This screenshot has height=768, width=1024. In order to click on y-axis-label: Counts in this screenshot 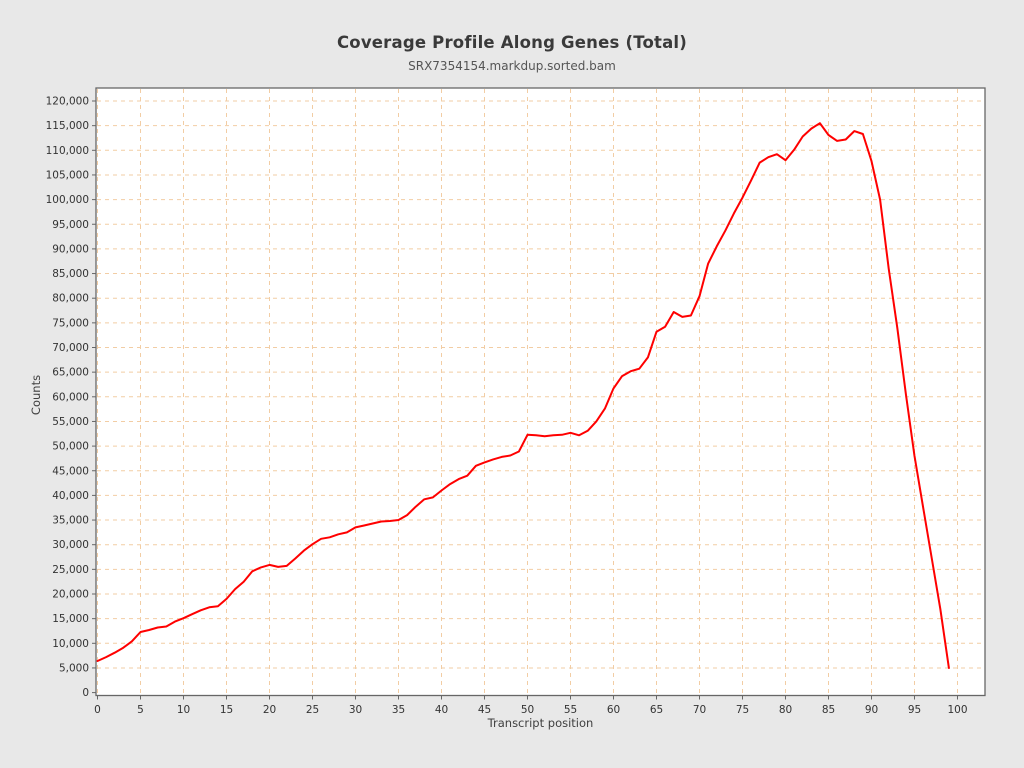, I will do `click(36, 395)`.